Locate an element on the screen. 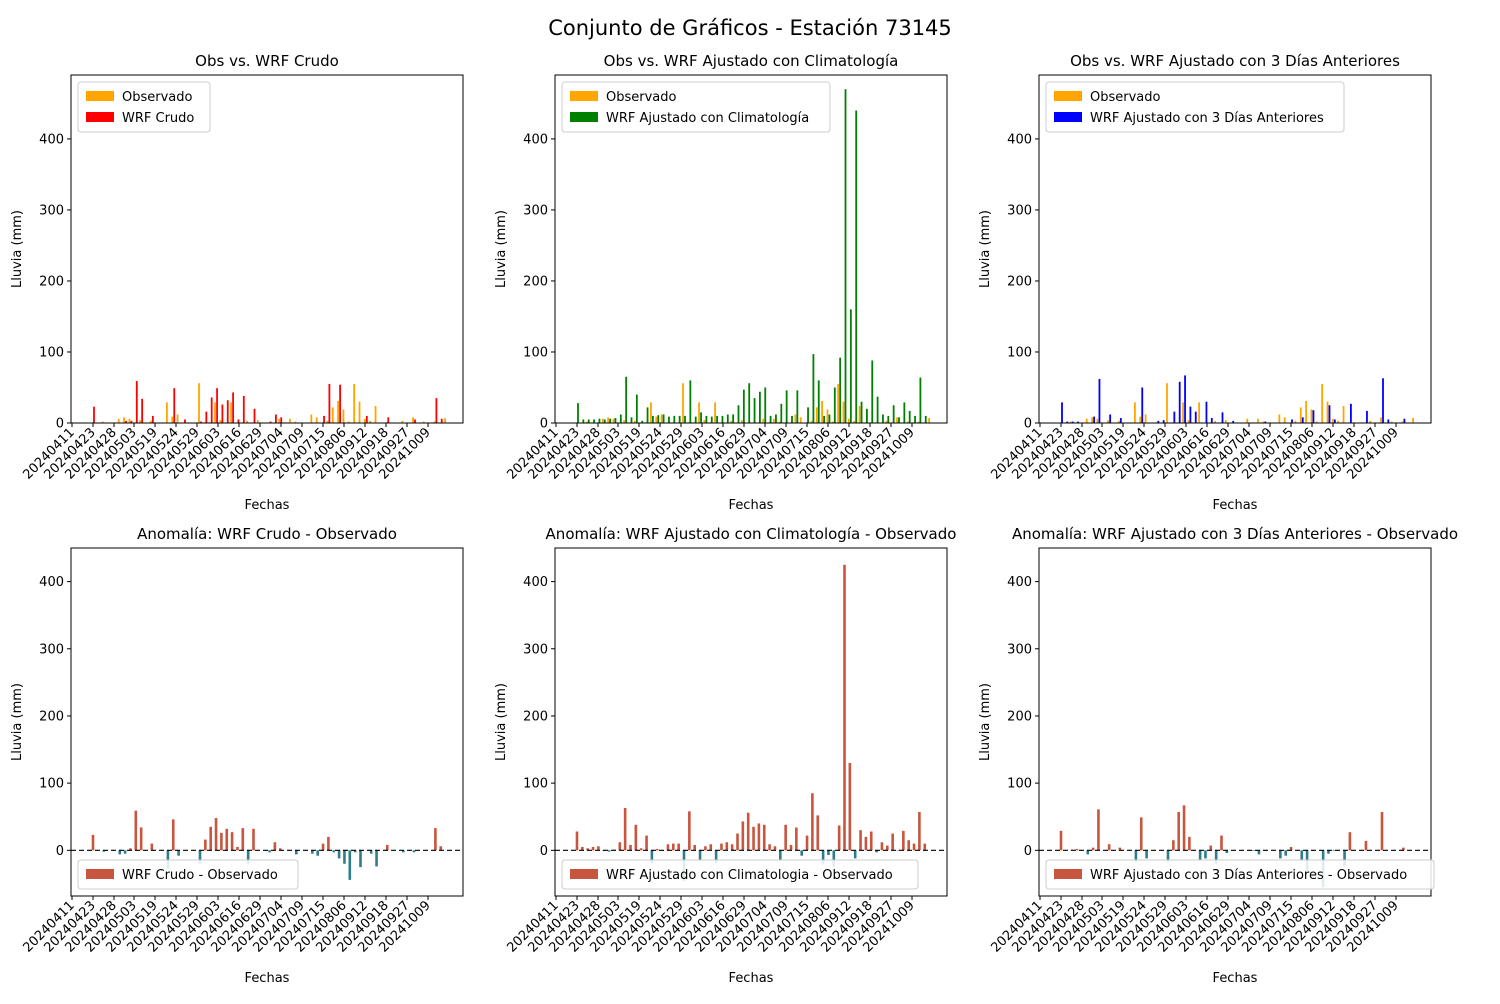  axes-frame is located at coordinates (751, 249).